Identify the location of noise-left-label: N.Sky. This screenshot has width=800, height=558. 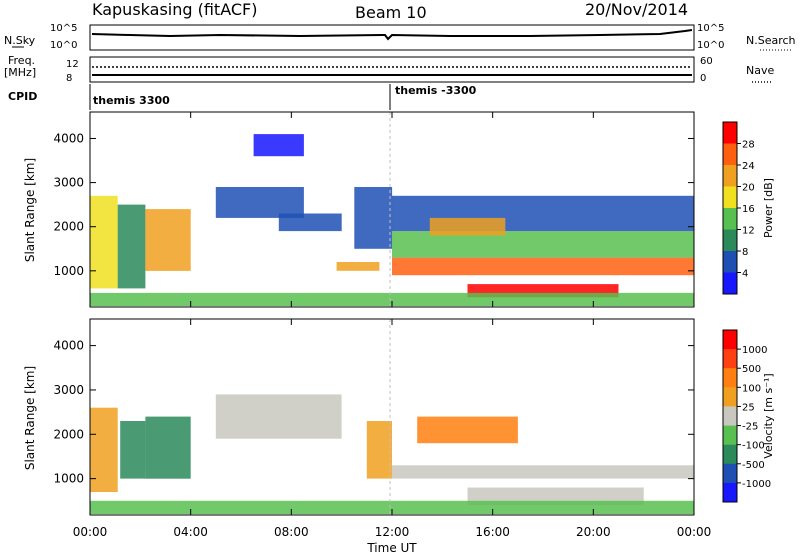
(20, 40).